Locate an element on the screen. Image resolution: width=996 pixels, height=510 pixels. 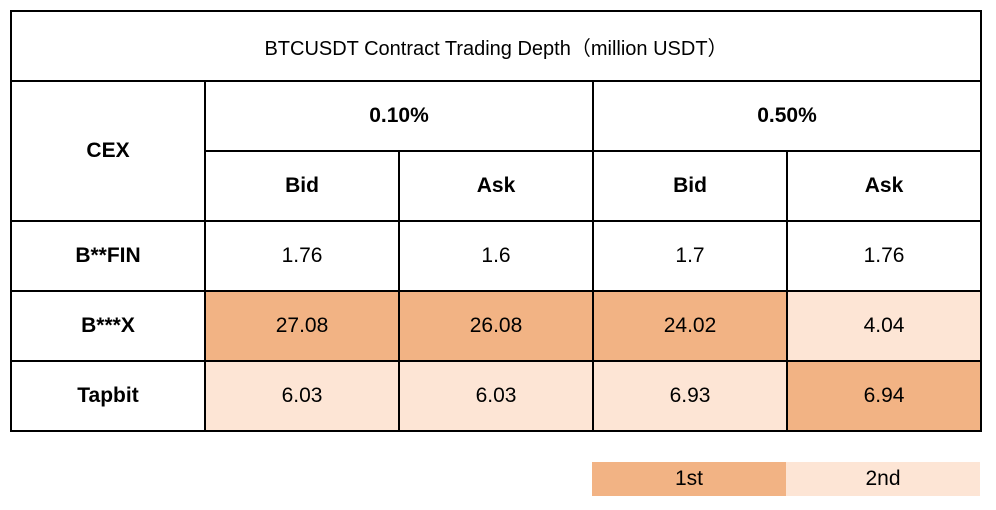
depth-header-0-10: 0.10% is located at coordinates (399, 116).